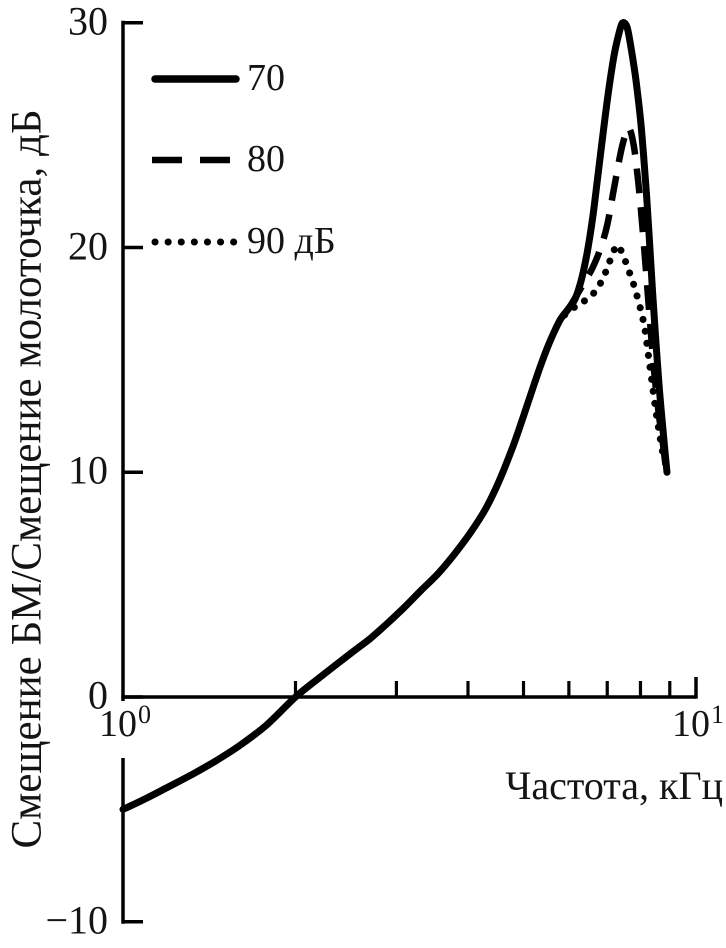 This screenshot has width=726, height=948. Describe the element at coordinates (88, 22) in the screenshot. I see `y-tick-label: 30` at that location.